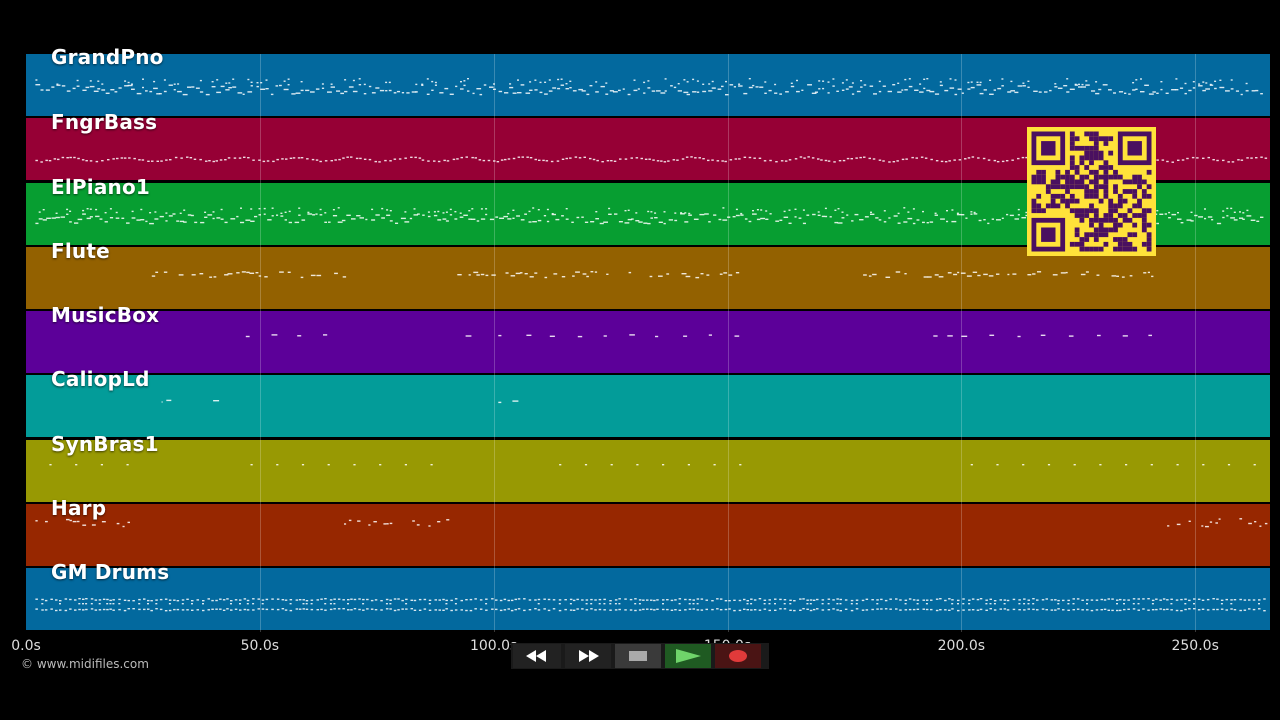  I want to click on track-lane-grandpno: GrandPno, so click(648, 80).